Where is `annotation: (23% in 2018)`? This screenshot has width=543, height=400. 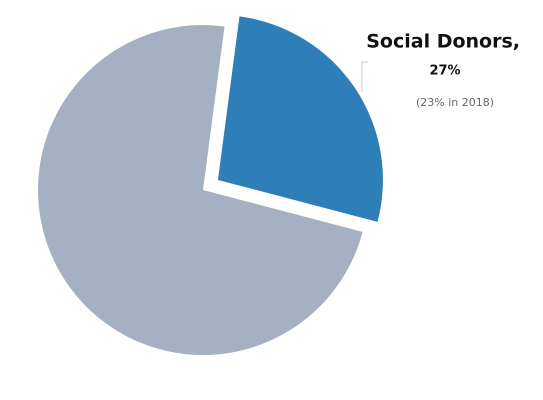
annotation: (23% in 2018) is located at coordinates (455, 102).